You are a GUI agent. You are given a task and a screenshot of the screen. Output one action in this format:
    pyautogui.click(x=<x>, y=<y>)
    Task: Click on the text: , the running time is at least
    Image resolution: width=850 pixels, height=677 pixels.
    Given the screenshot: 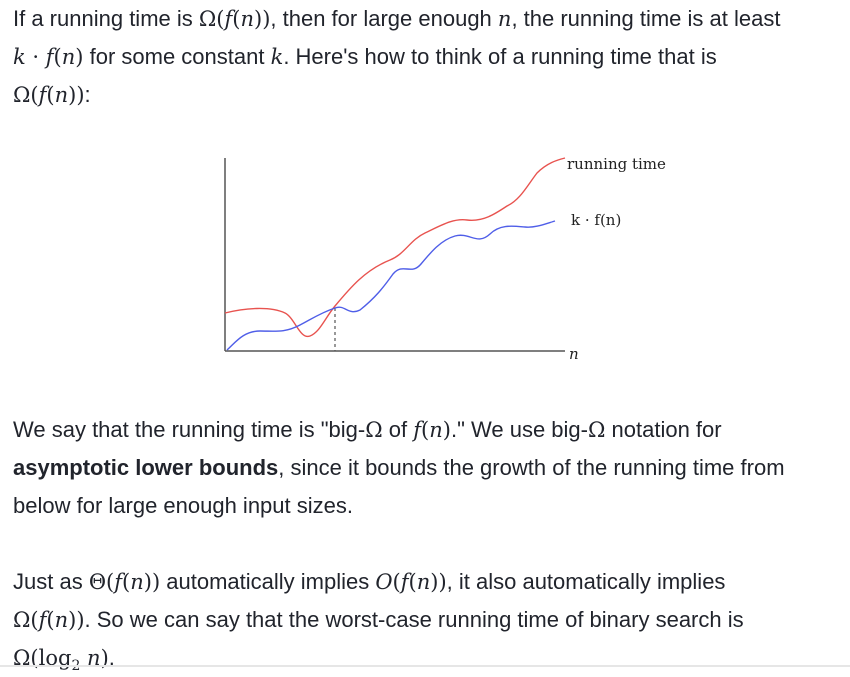 What is the action you would take?
    pyautogui.click(x=646, y=18)
    